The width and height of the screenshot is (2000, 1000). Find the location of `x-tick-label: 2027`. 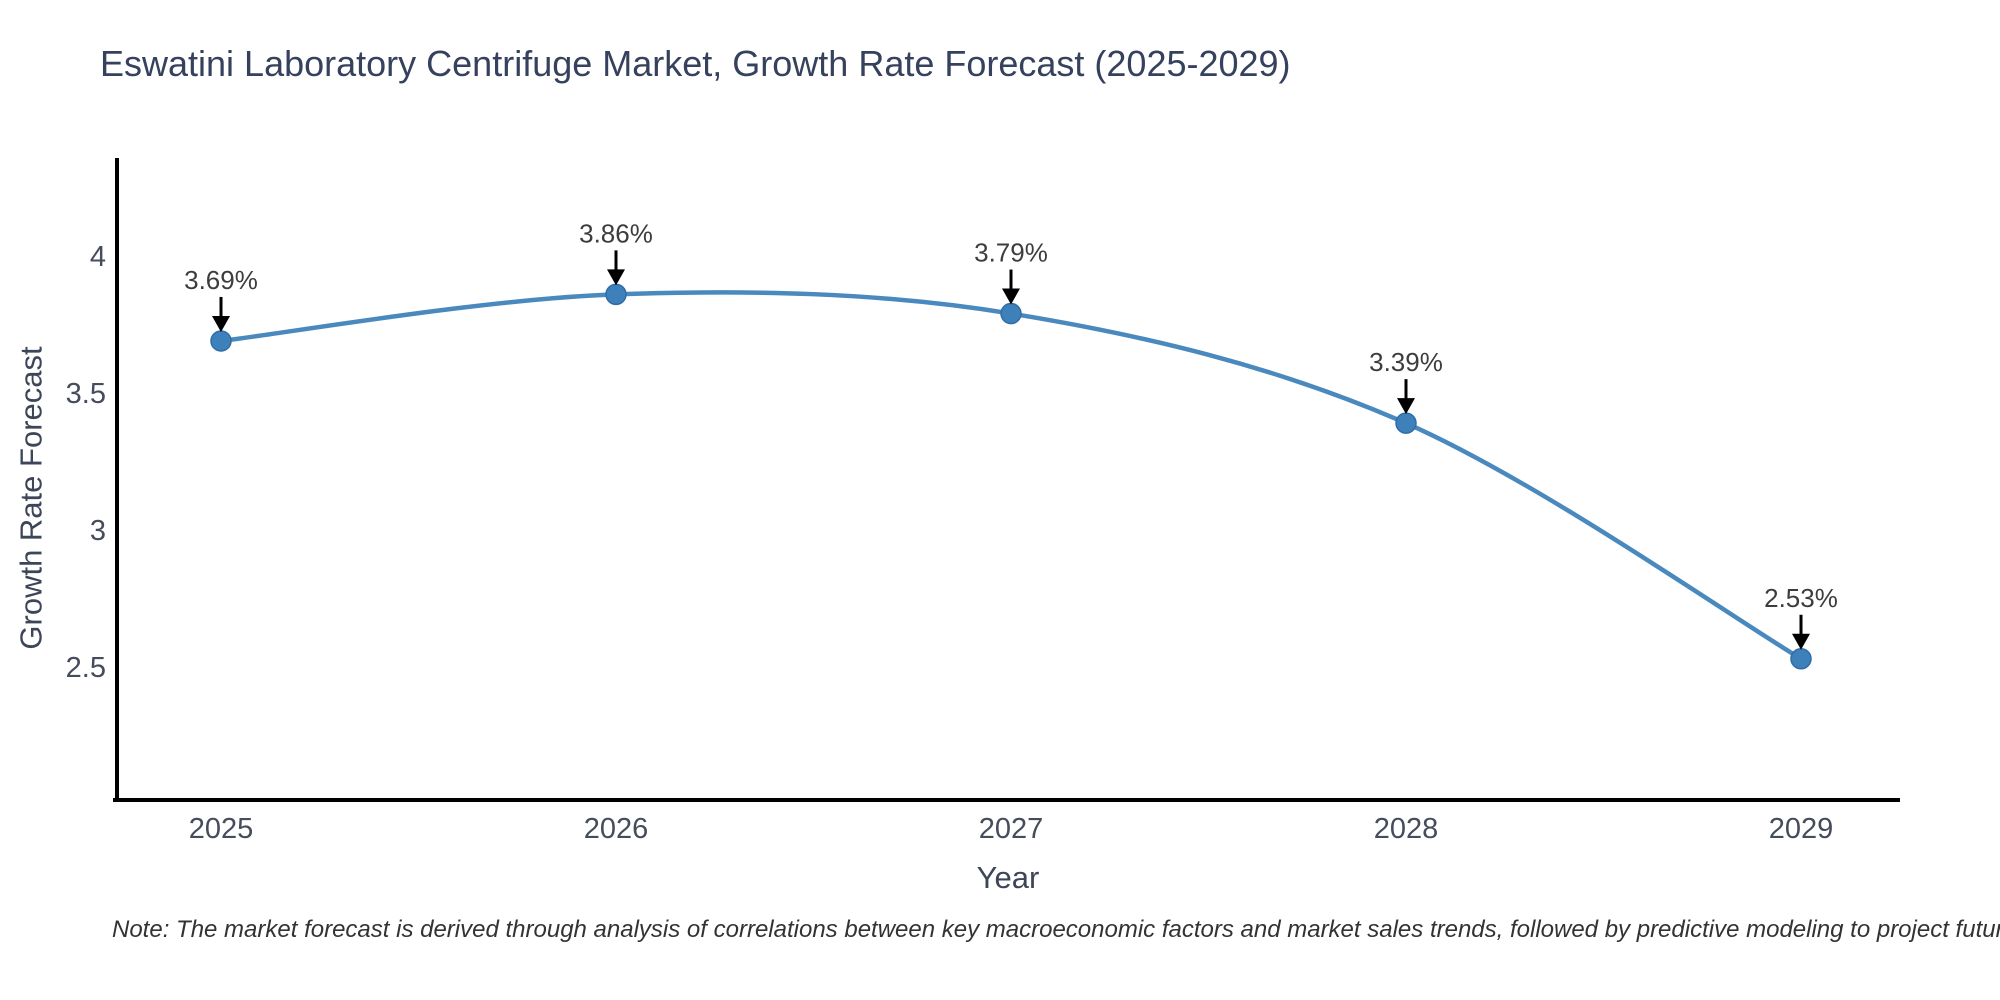

x-tick-label: 2027 is located at coordinates (1011, 829).